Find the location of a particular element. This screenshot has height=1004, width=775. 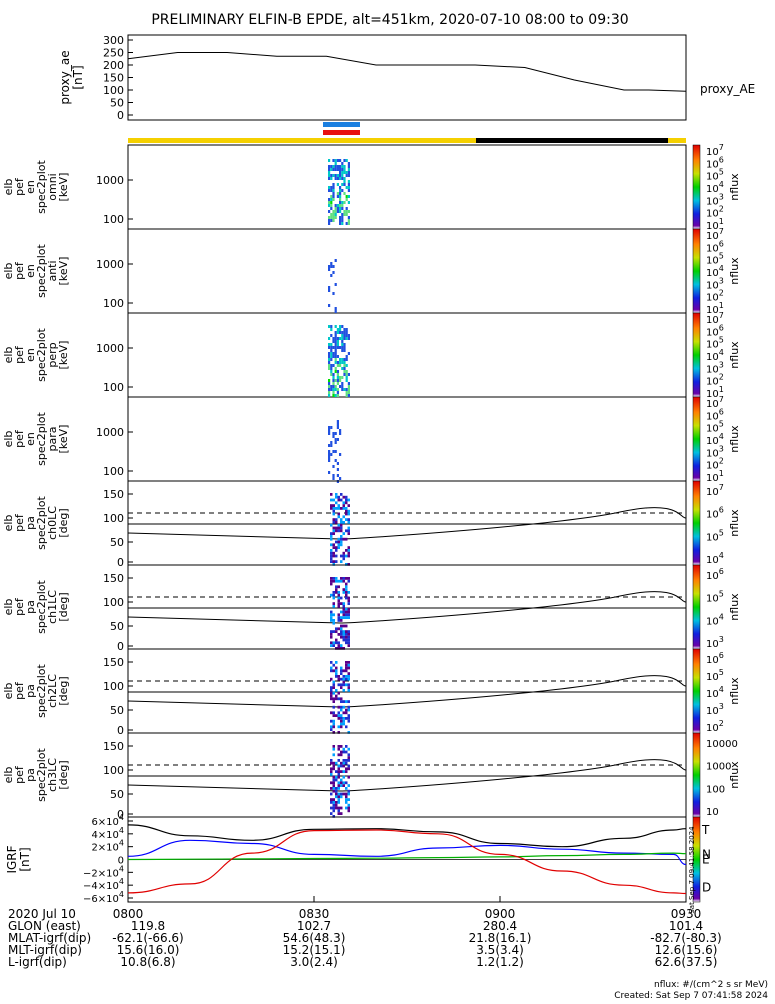

ytick-label: 100 is located at coordinates (113, 471).